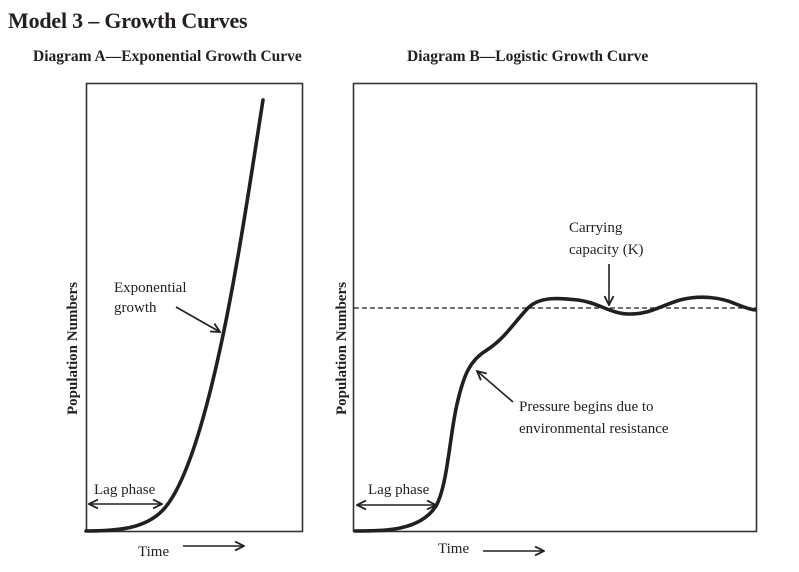  I want to click on lag-phase-label-a: Lag phase, so click(125, 490).